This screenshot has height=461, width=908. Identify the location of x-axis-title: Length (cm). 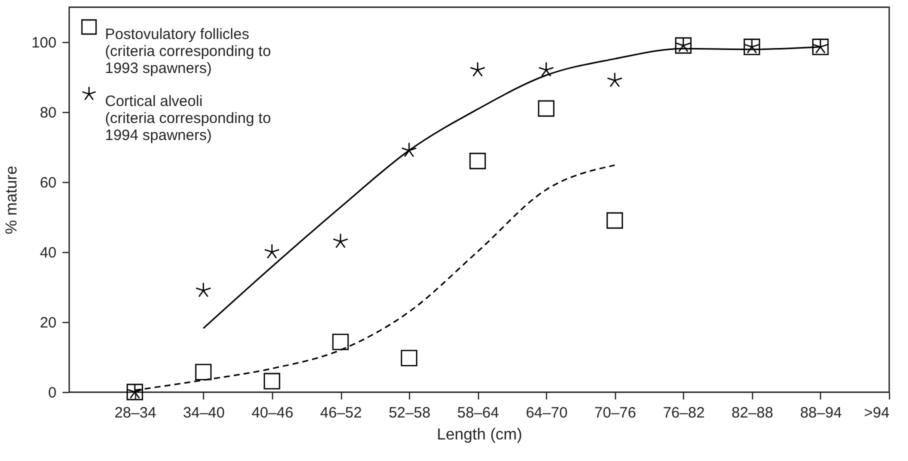
(479, 435).